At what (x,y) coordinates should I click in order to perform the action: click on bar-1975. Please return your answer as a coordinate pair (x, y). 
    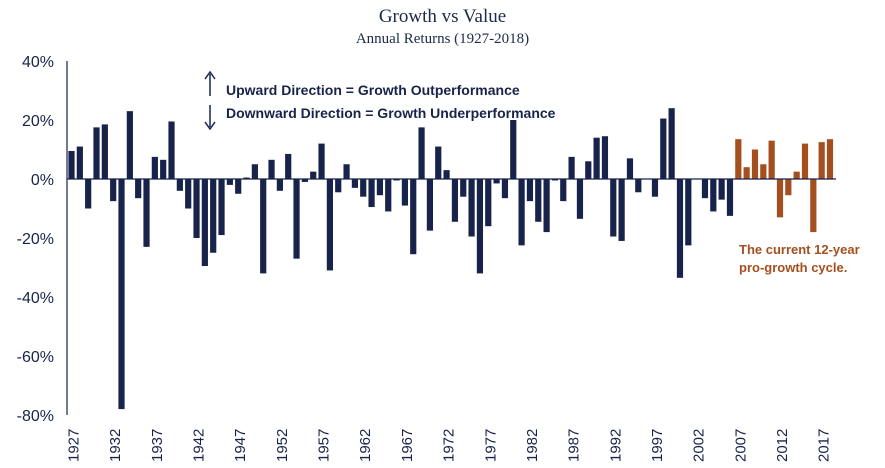
    Looking at the image, I should click on (471, 208).